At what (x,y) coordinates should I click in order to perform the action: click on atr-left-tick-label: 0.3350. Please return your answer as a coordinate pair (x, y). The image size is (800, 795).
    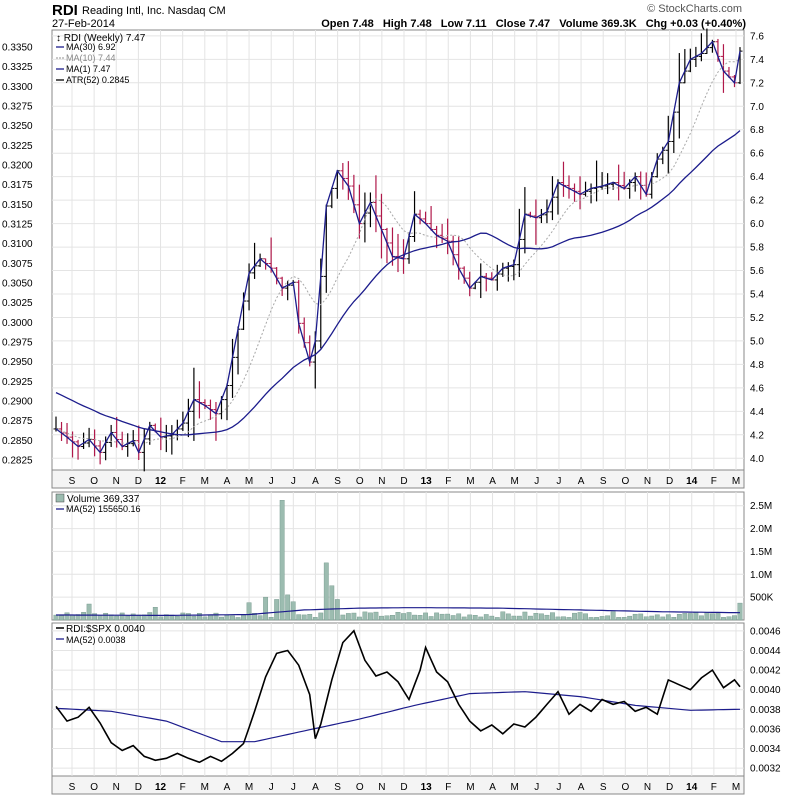
    Looking at the image, I should click on (17, 48).